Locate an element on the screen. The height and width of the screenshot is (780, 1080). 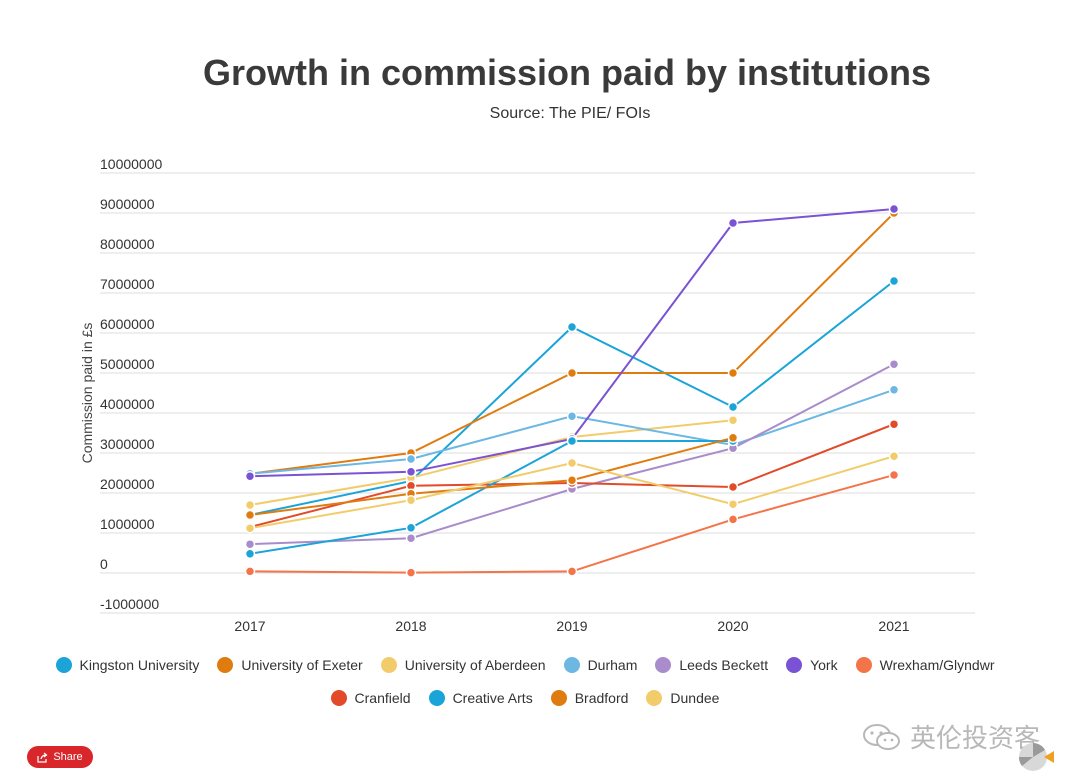
y-tick-label: 2000000 is located at coordinates (127, 484).